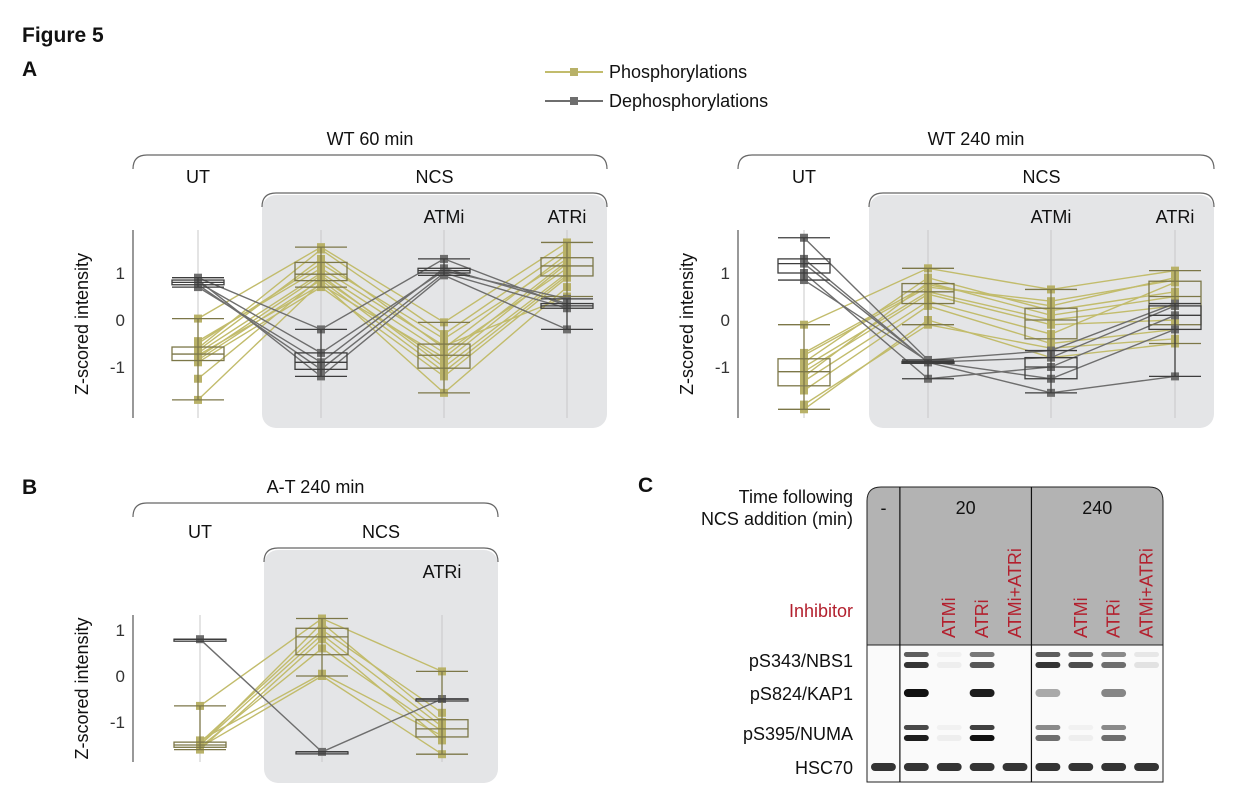 Image resolution: width=1240 pixels, height=806 pixels. Describe the element at coordinates (798, 734) in the screenshot. I see `blot-row-label: pS395/NUMA` at that location.